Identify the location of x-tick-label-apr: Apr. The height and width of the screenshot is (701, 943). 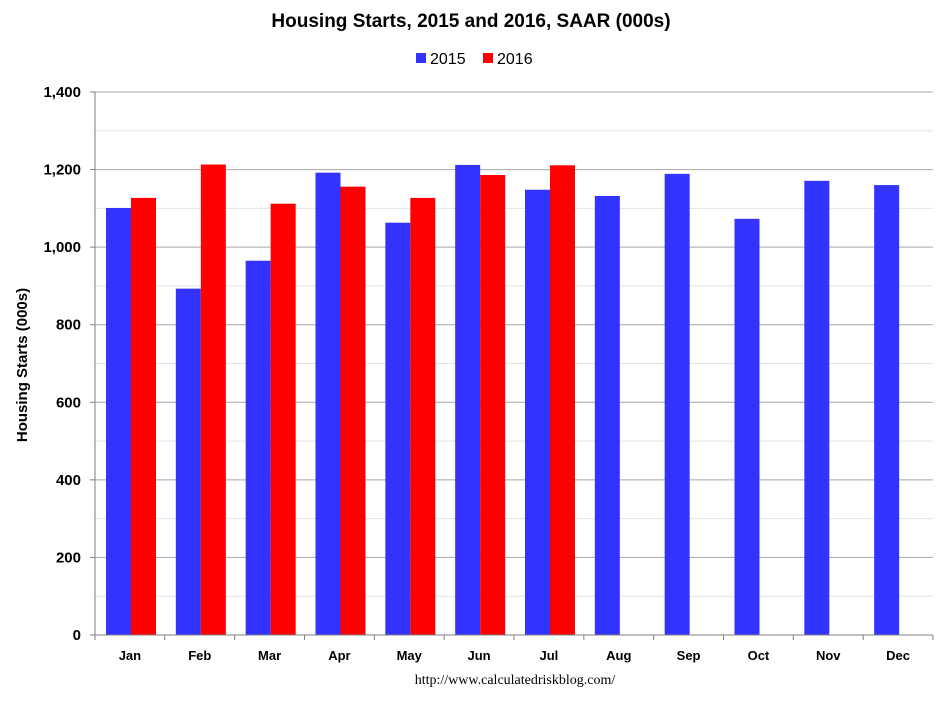
(339, 655).